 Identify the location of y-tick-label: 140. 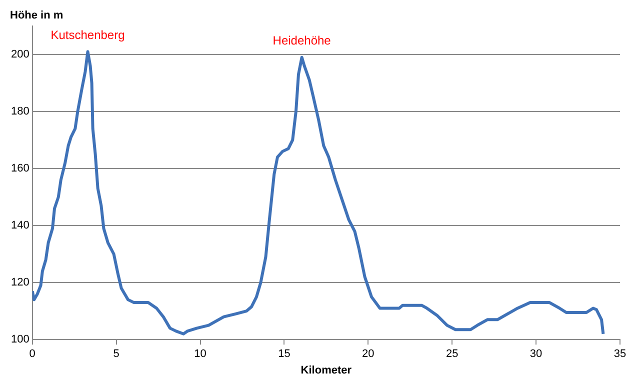
(20, 226).